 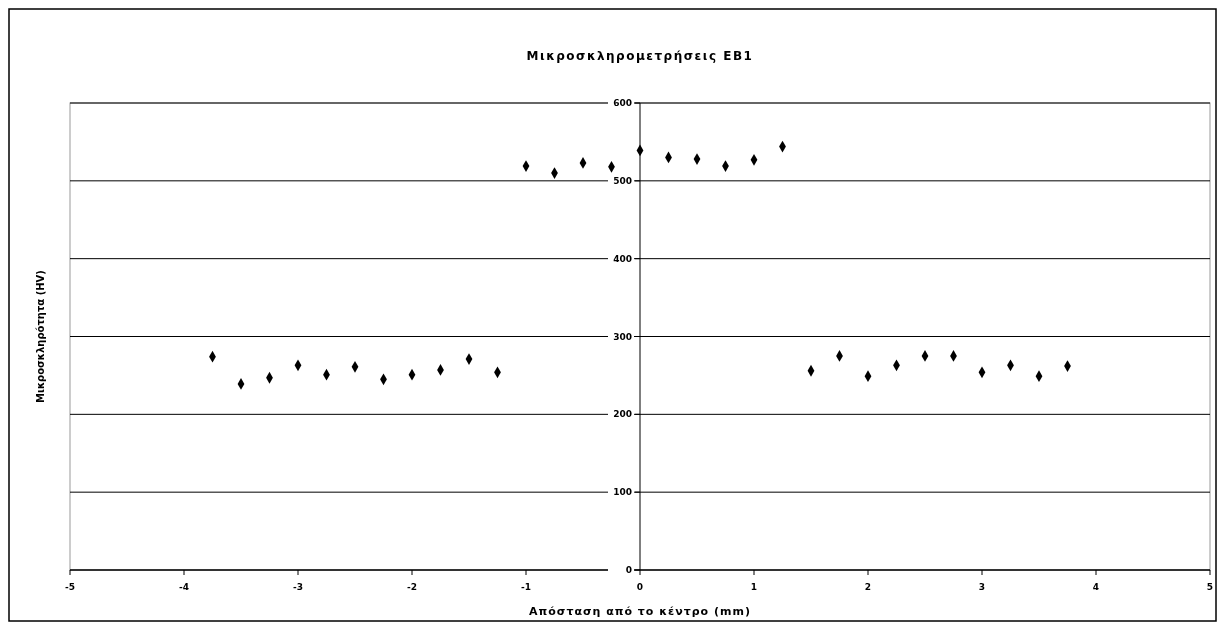 What do you see at coordinates (70, 587) in the screenshot?
I see `x-tick-label: -5` at bounding box center [70, 587].